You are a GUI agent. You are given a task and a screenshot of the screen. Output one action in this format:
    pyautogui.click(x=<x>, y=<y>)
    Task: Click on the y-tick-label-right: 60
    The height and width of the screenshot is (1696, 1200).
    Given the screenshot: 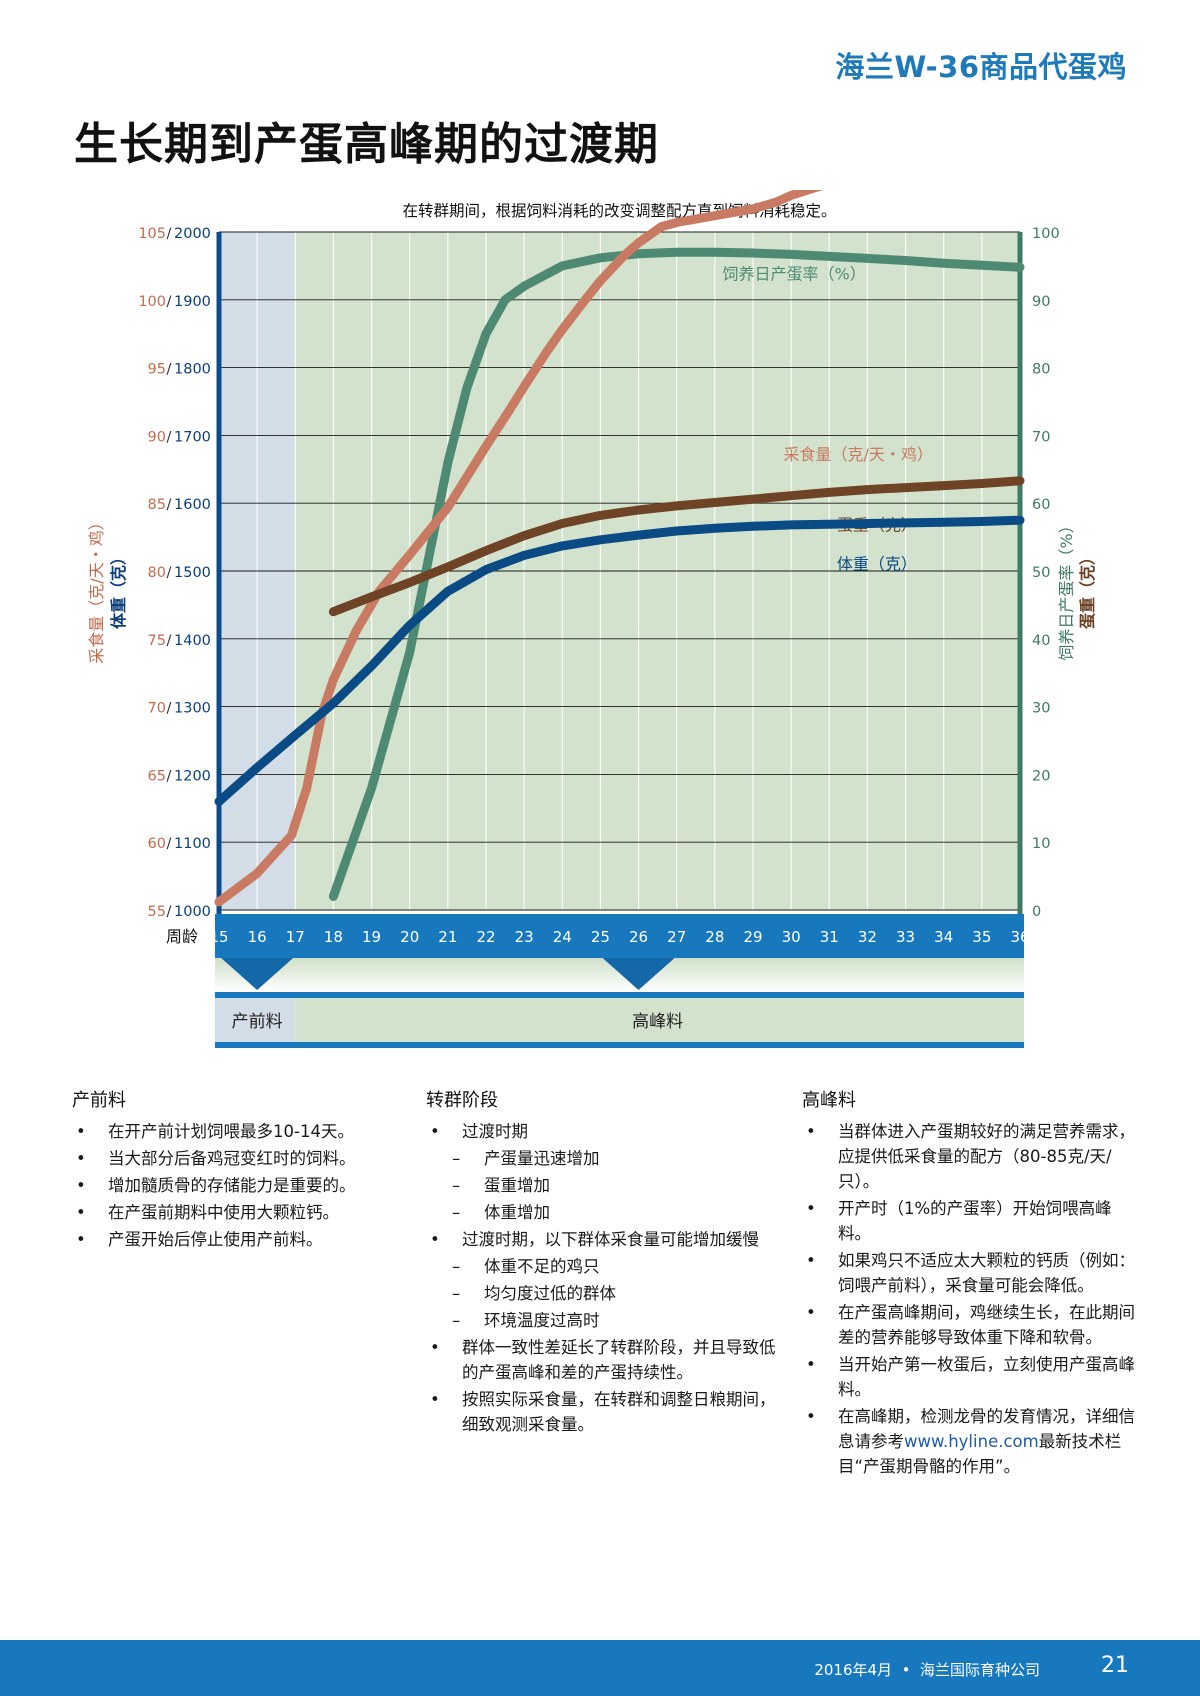 What is the action you would take?
    pyautogui.click(x=1041, y=505)
    